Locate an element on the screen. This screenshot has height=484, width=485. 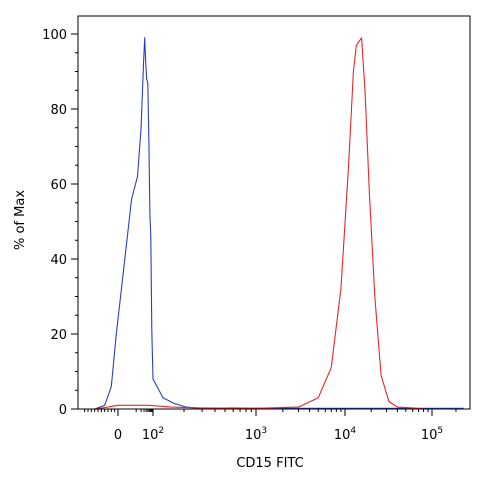
y-tick-label: 20 is located at coordinates (58, 335).